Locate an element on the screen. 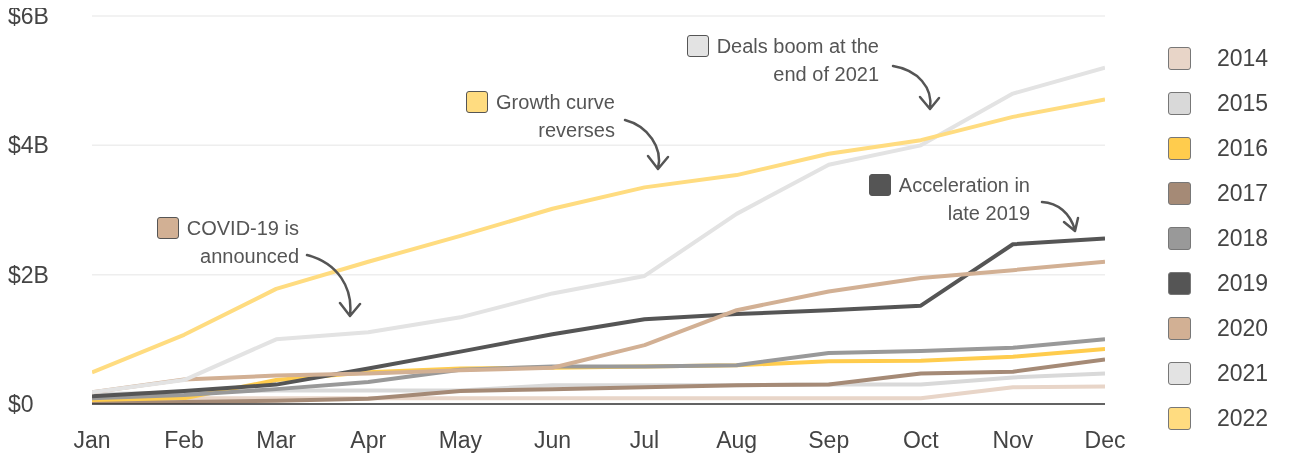  legend-label: 2020 is located at coordinates (1243, 328).